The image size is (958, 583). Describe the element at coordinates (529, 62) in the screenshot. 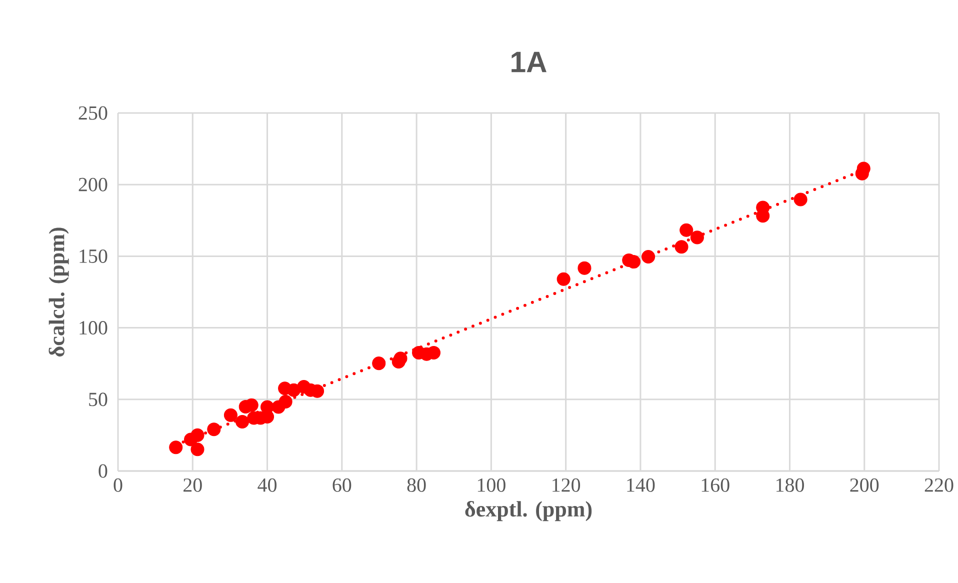

I see `chart-title: 1A` at that location.